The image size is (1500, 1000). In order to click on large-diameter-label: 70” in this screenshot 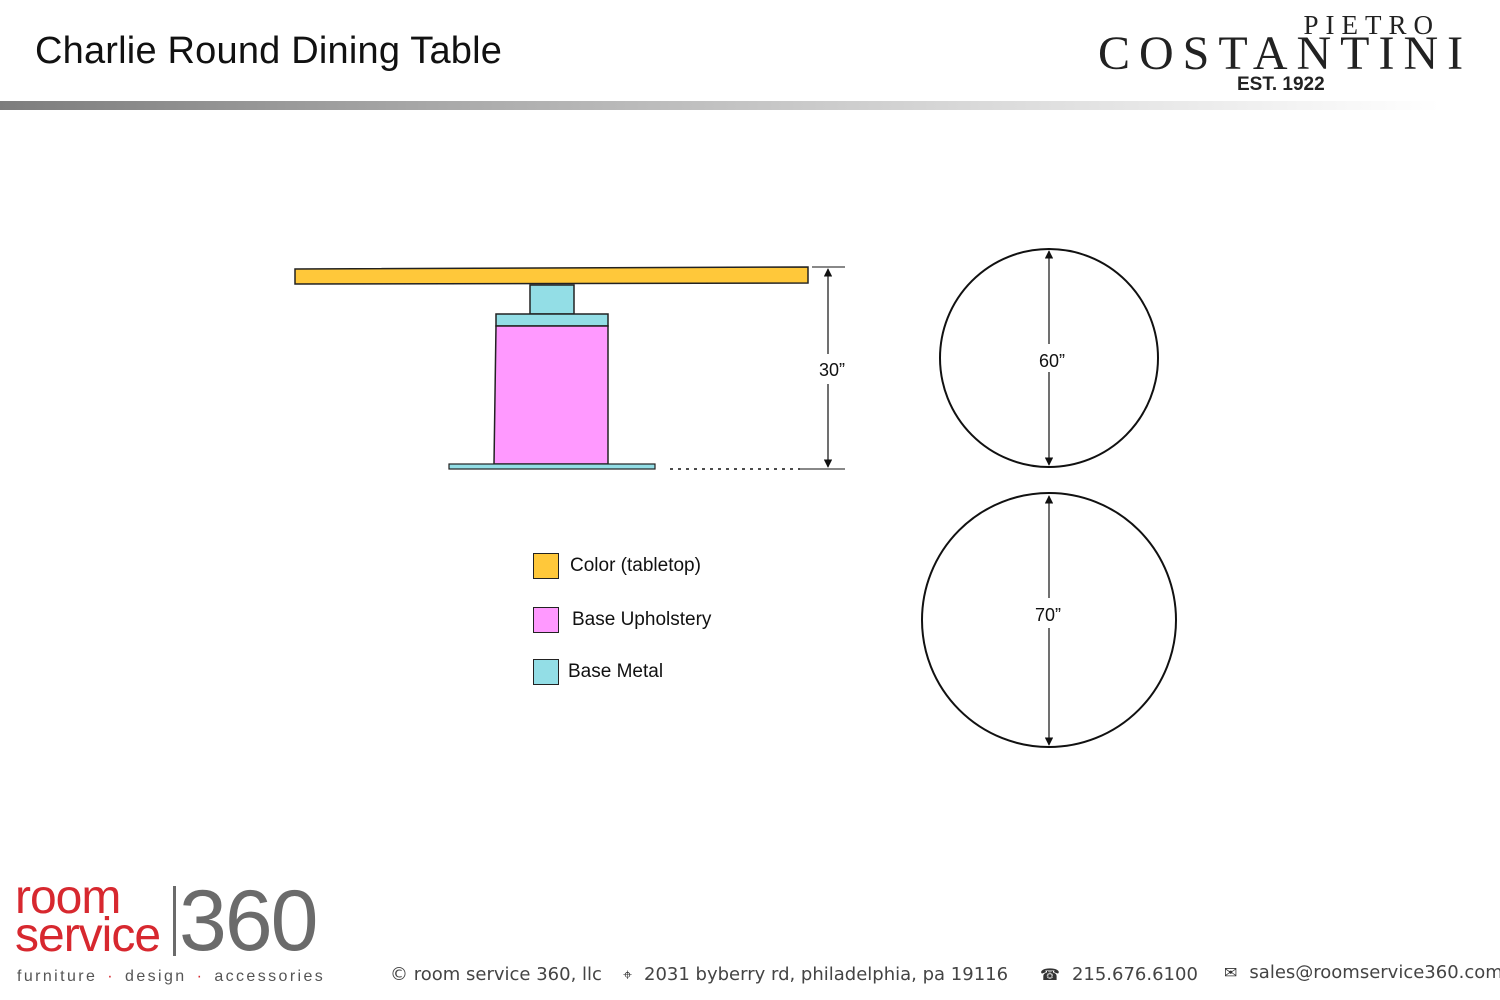, I will do `click(1048, 615)`.